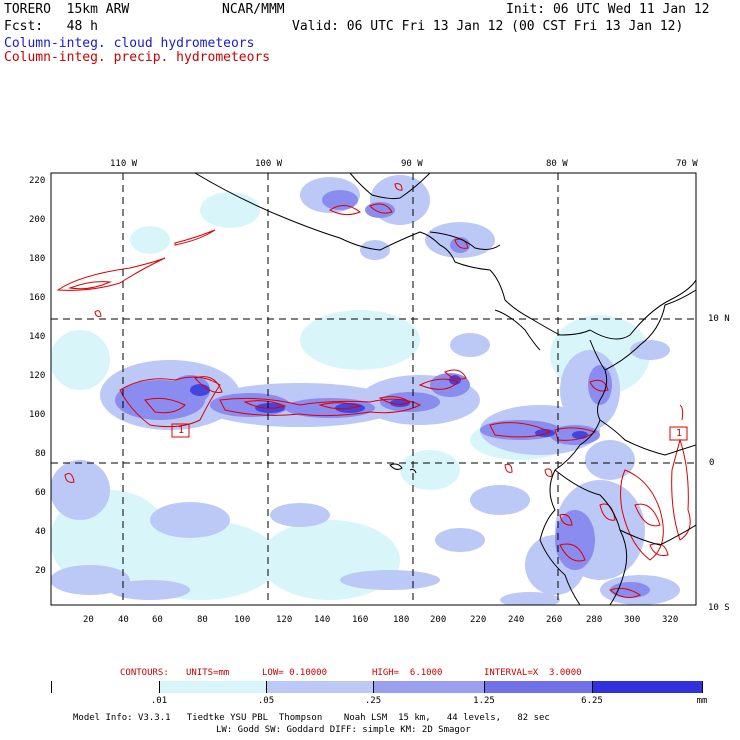  I want to click on y-tick: 220, so click(37, 181).